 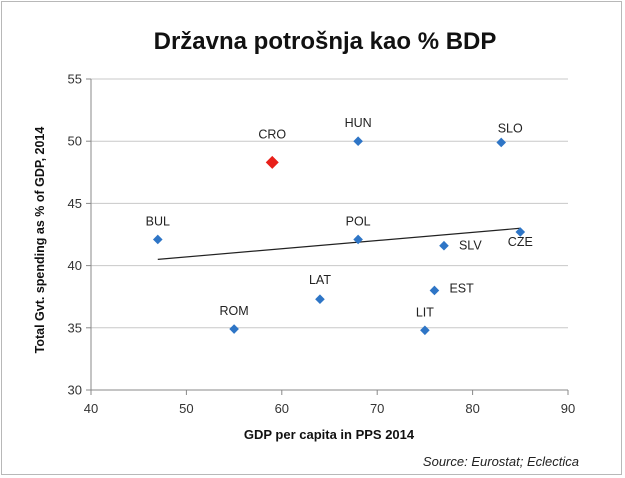 I want to click on y-tick-label: 45, so click(x=75, y=203).